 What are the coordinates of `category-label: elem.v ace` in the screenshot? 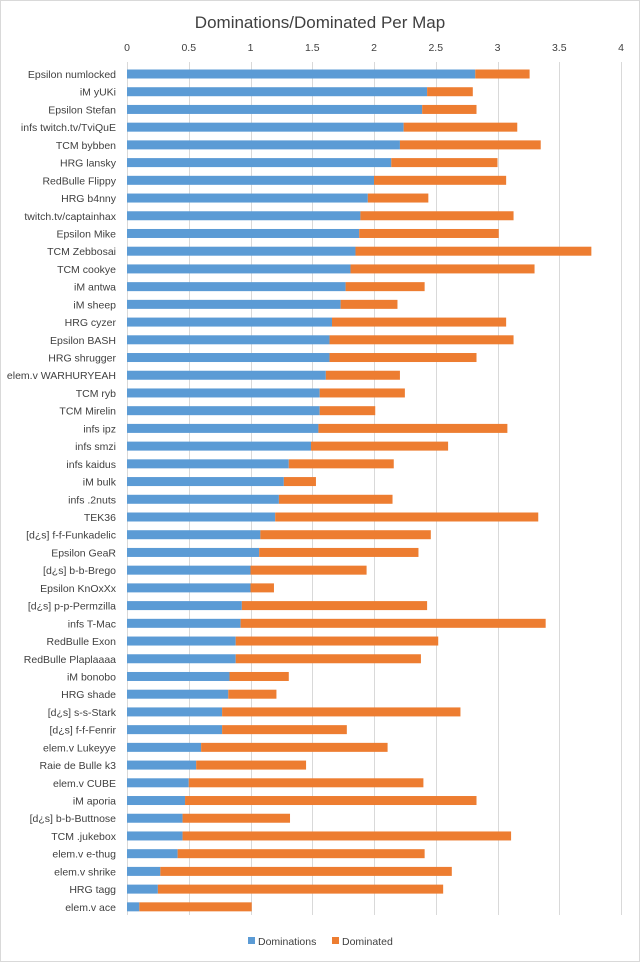 It's located at (90, 908).